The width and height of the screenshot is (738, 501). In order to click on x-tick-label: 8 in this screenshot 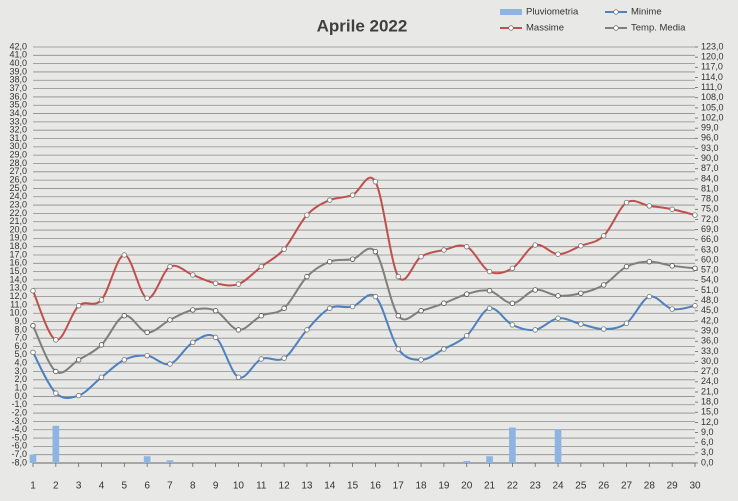, I will do `click(193, 486)`.